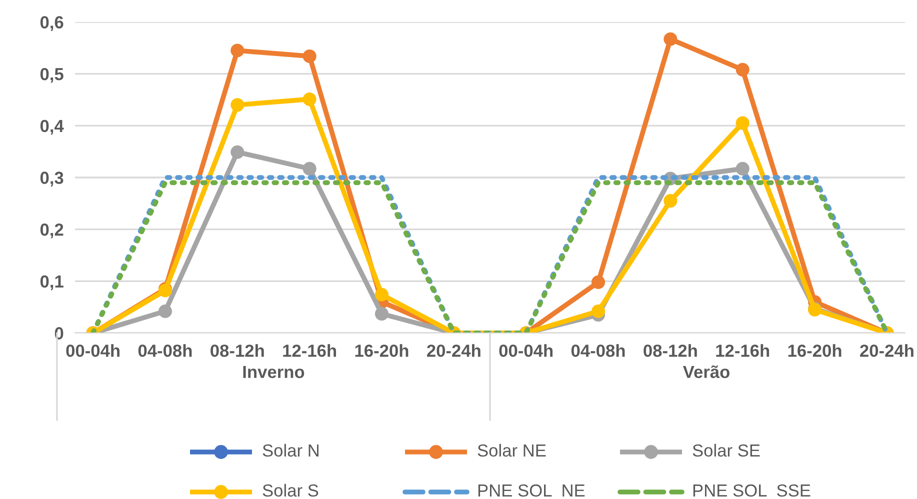  Describe the element at coordinates (290, 490) in the screenshot. I see `legend-label: Solar S` at that location.